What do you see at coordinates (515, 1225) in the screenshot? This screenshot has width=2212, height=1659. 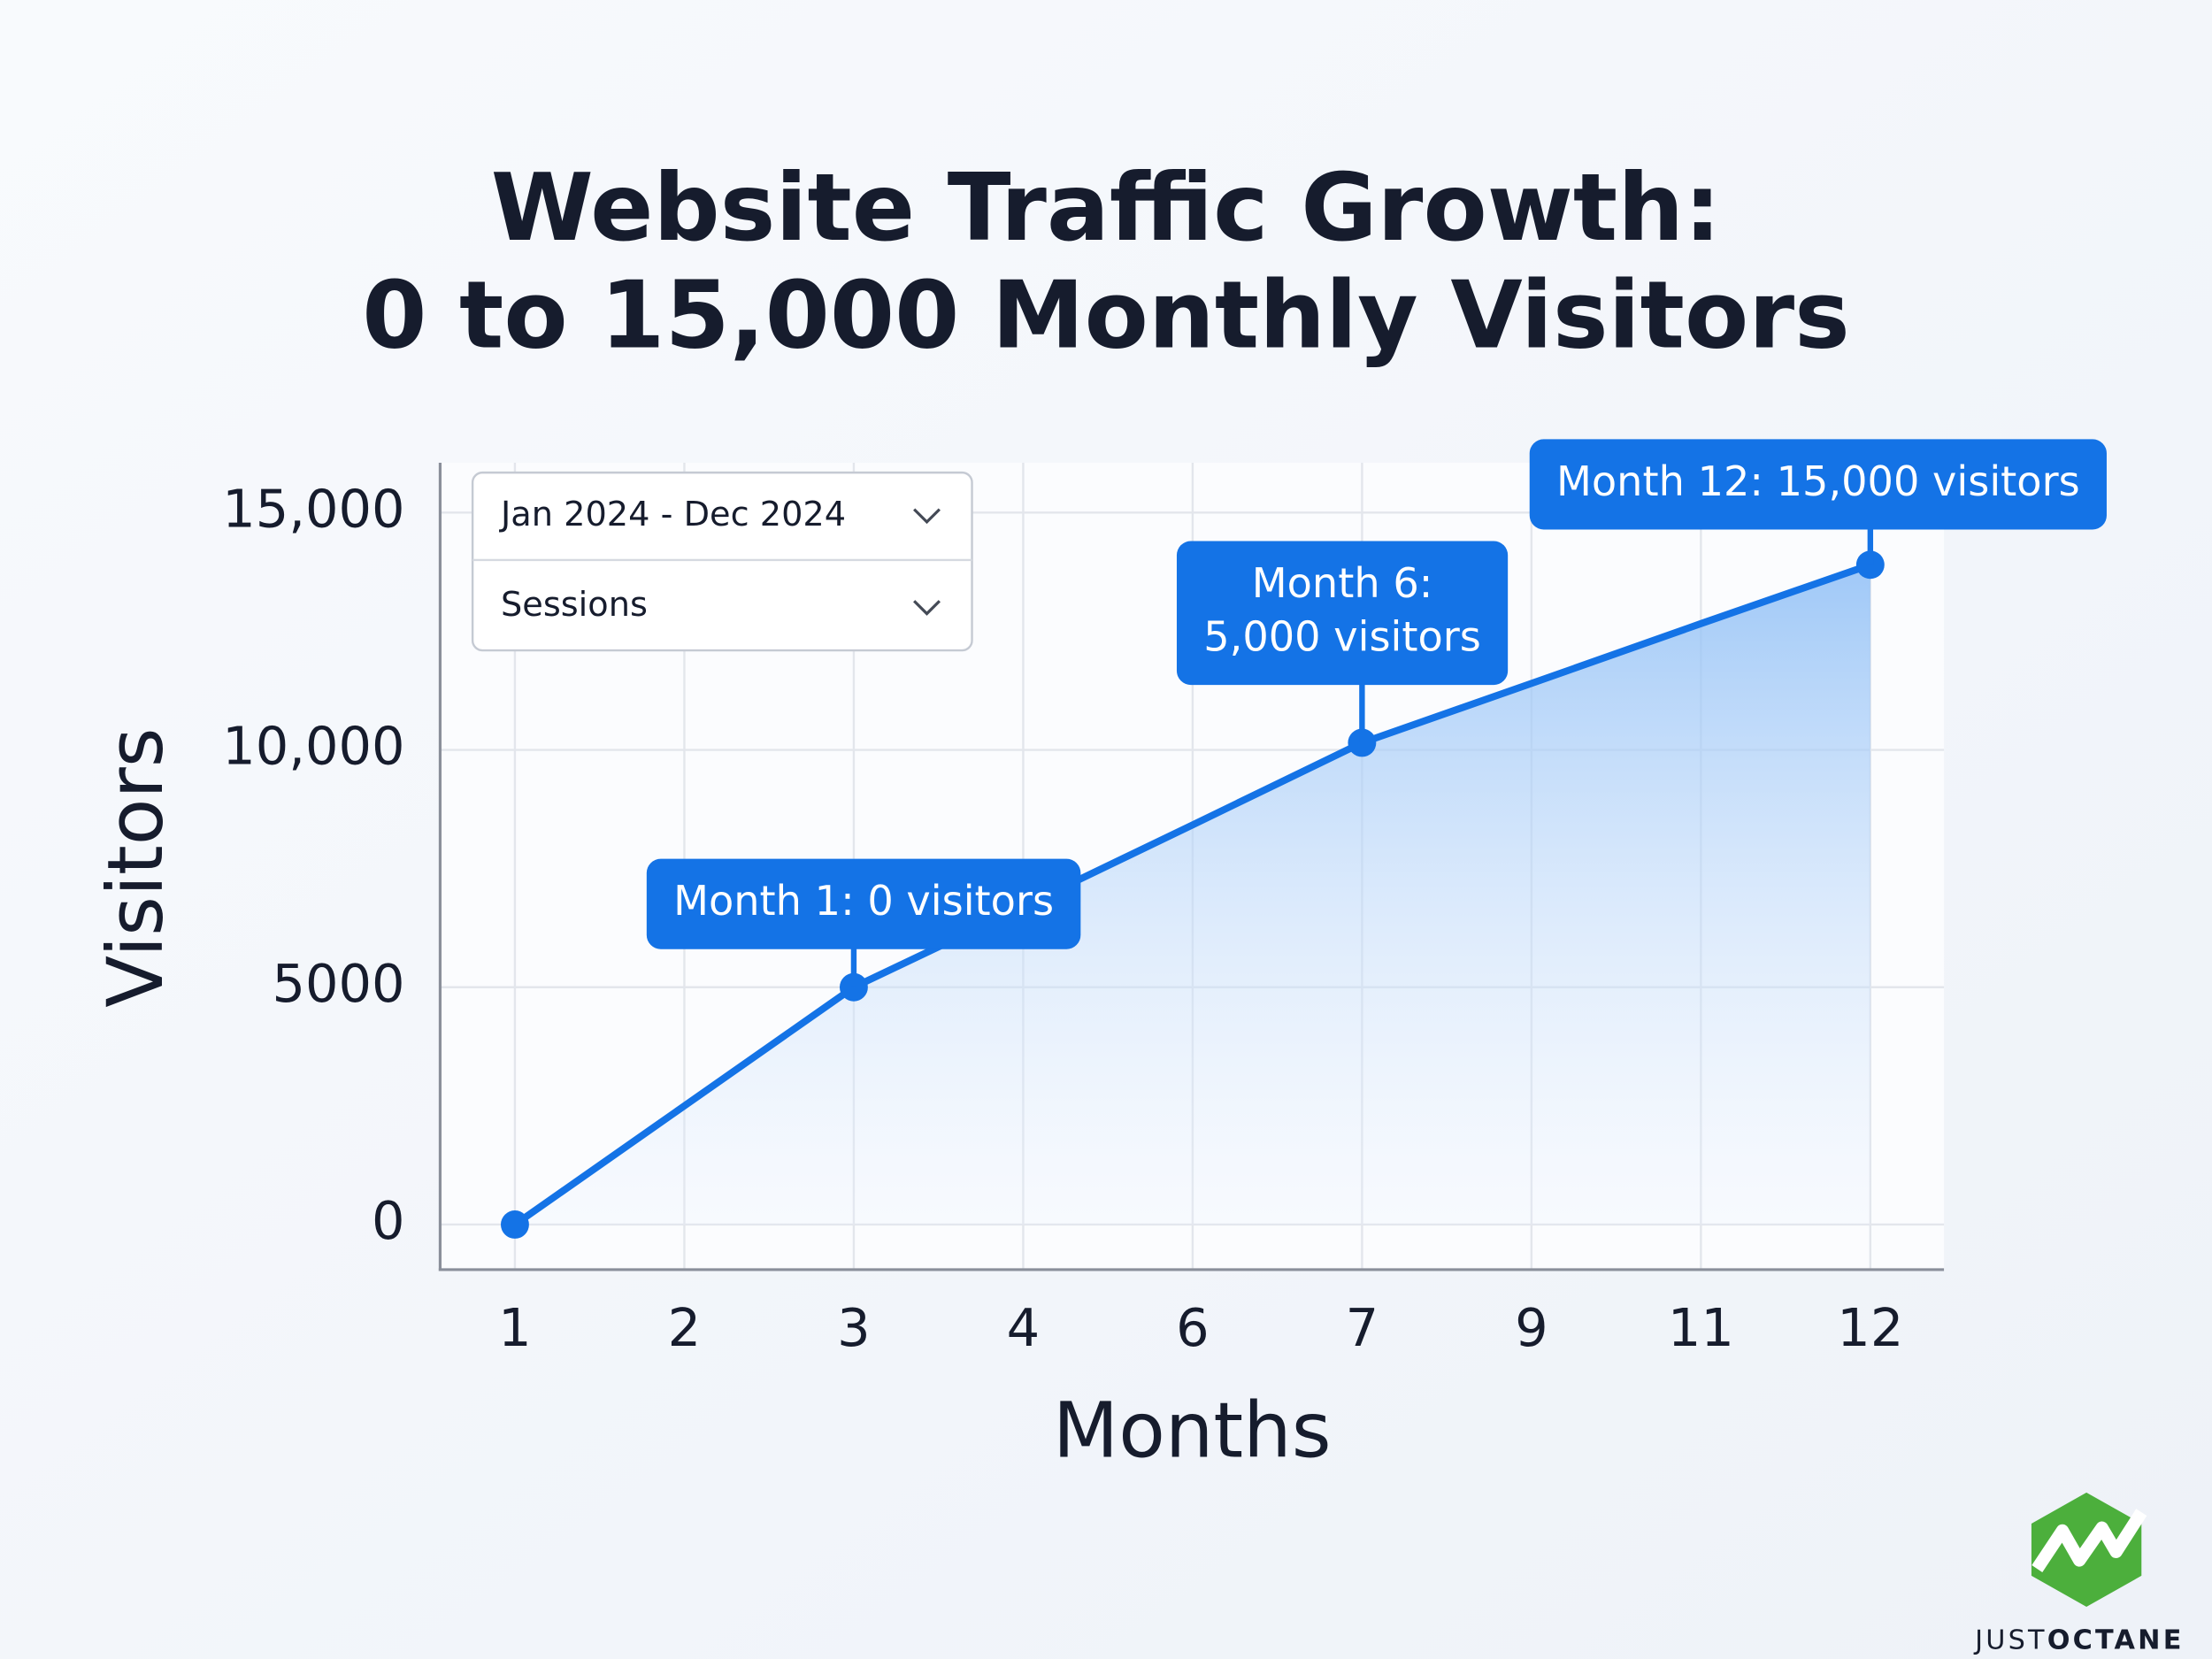 I see `data-point` at bounding box center [515, 1225].